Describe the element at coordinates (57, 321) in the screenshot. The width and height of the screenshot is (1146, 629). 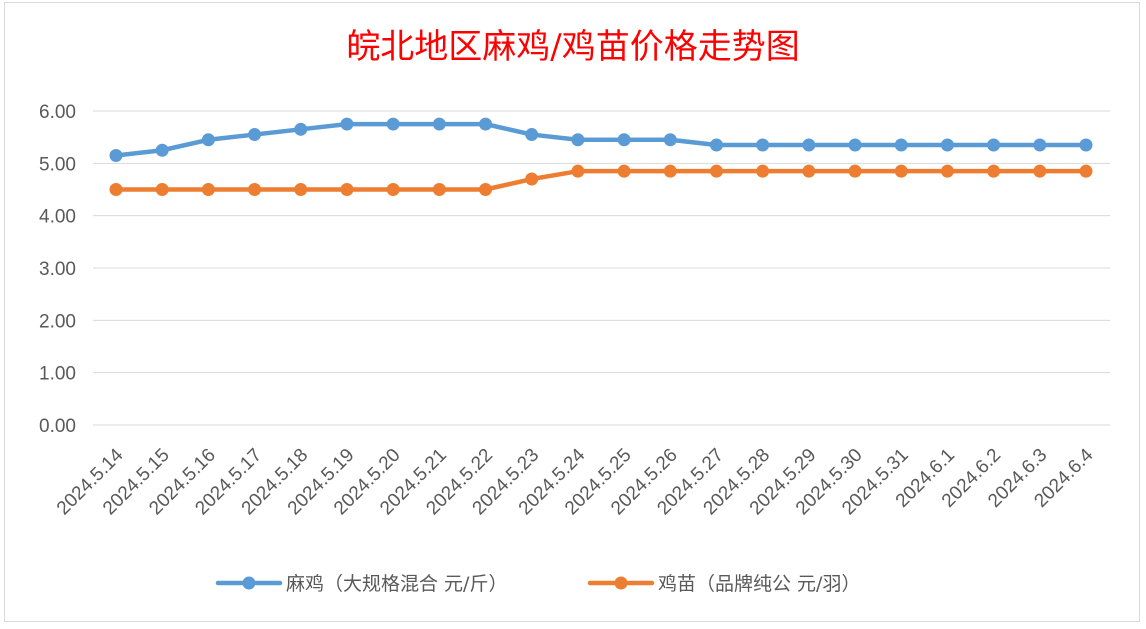
I see `y-tick-label: 2.00` at that location.